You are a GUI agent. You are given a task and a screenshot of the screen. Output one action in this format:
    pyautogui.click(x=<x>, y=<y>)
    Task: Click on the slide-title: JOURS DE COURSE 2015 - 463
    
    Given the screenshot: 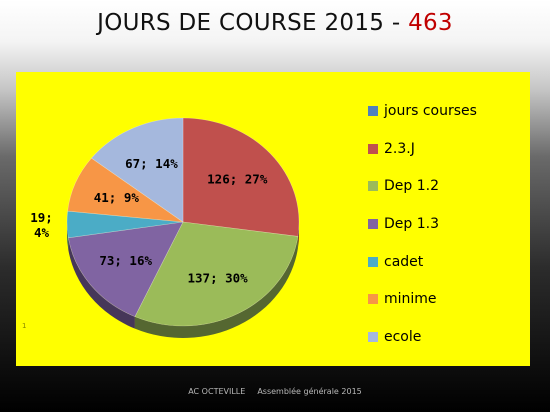 What is the action you would take?
    pyautogui.click(x=275, y=23)
    